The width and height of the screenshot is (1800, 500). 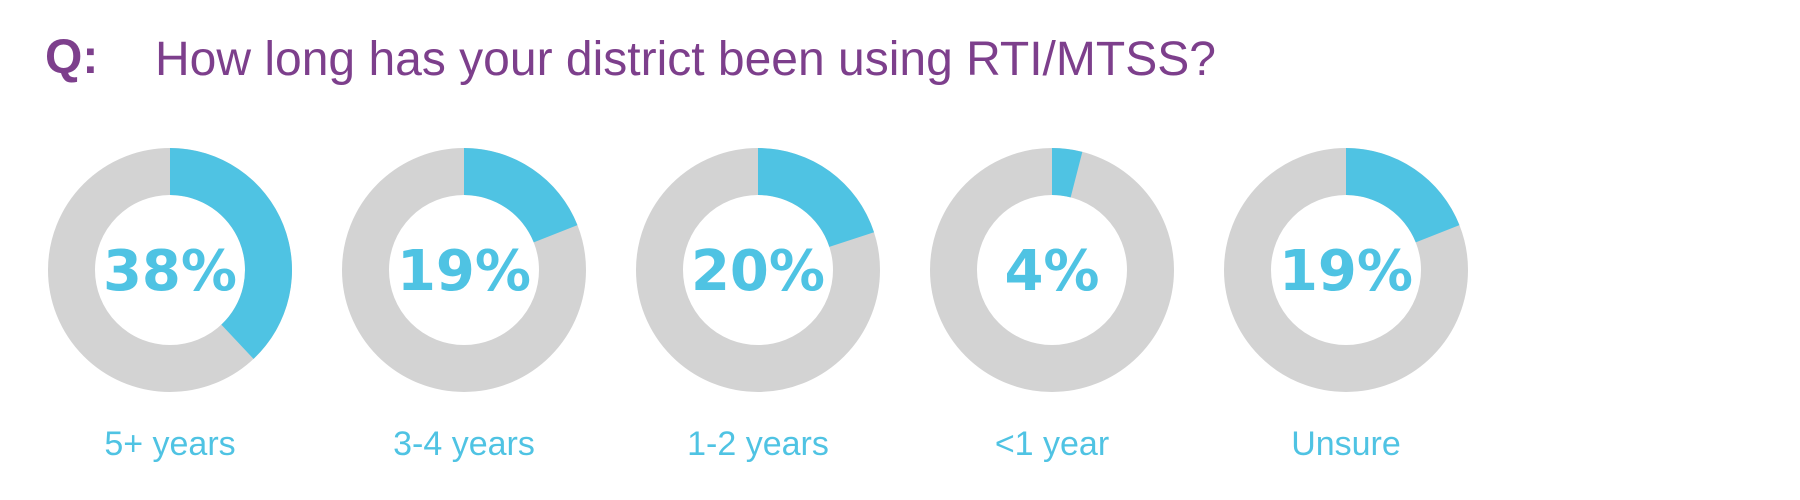 I want to click on question-prefix: Q:, so click(x=72, y=57).